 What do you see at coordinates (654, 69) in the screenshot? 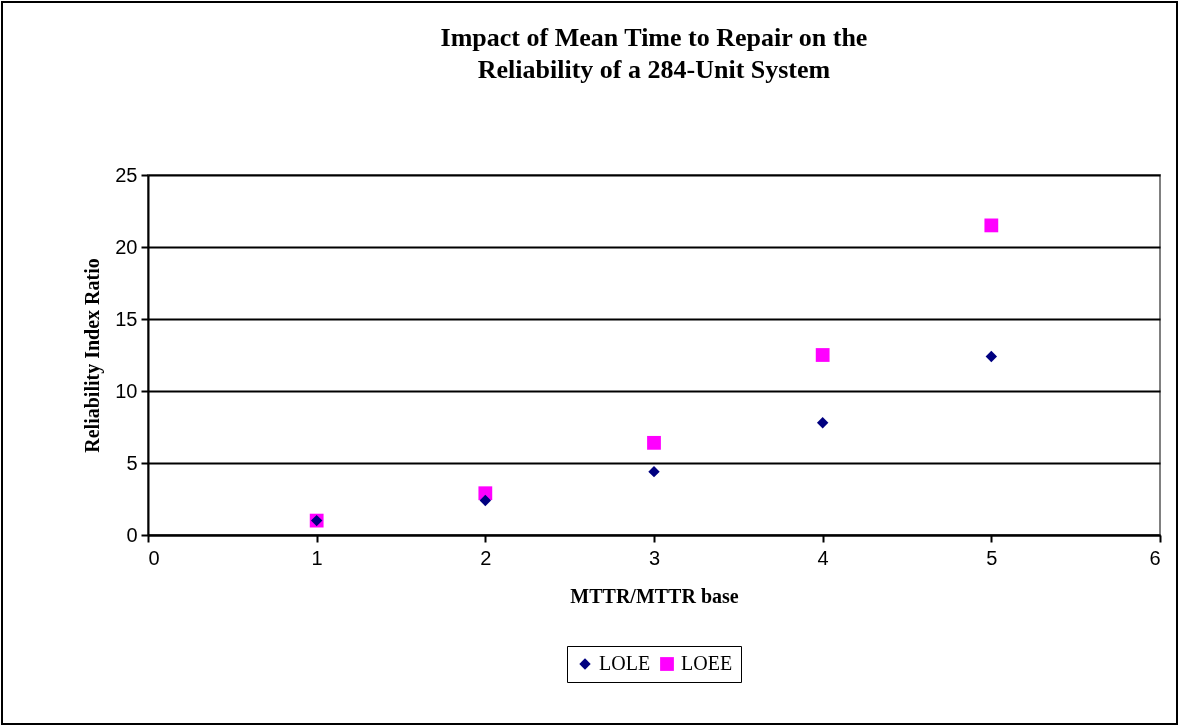
I see `text: Reliability of a 284-Unit System` at bounding box center [654, 69].